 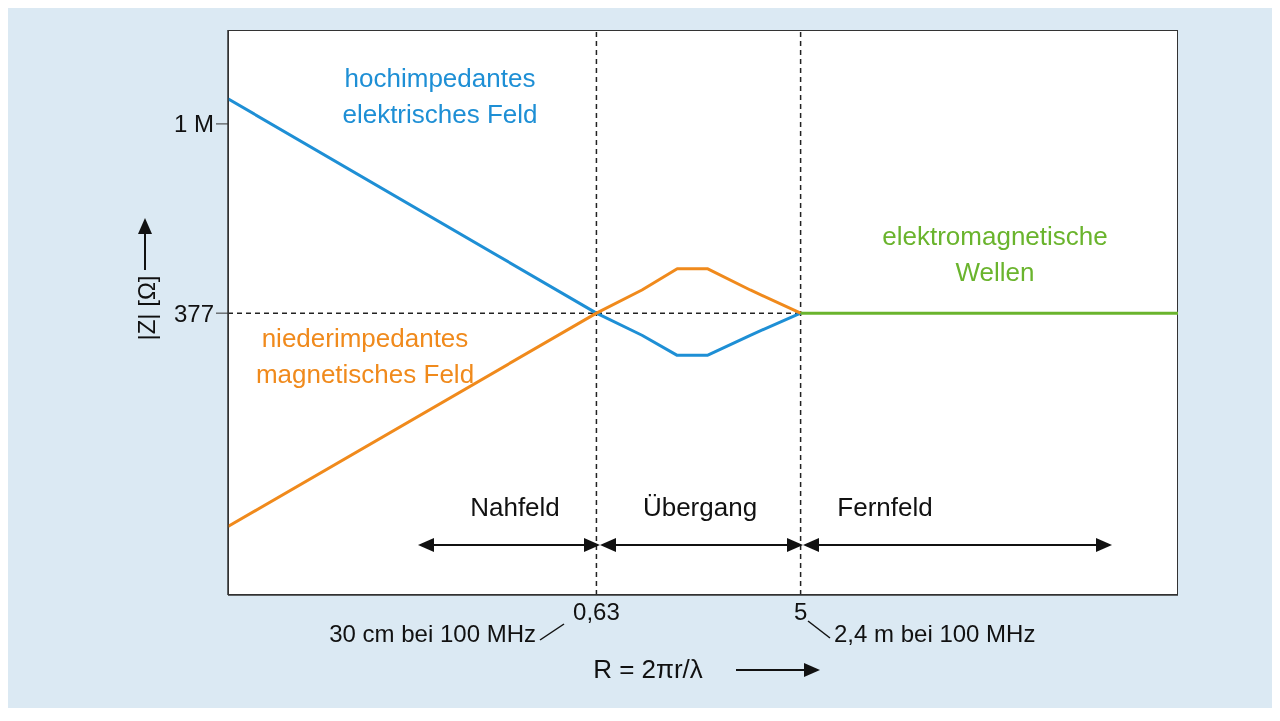 I want to click on text: 30 cm bei 100 MHz, so click(x=432, y=634).